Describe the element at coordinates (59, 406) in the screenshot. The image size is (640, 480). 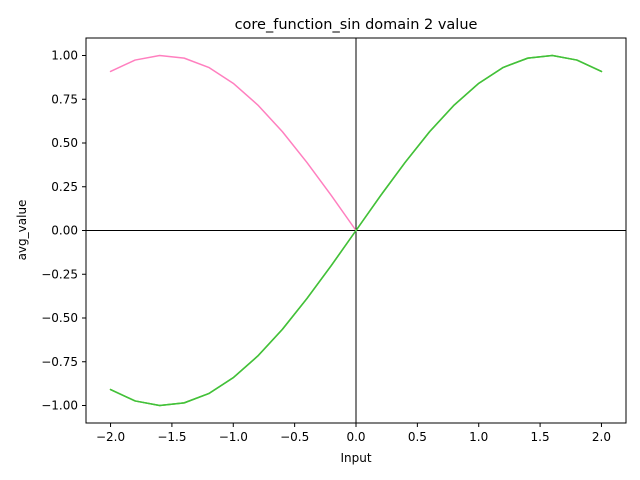
I see `y-tick-label: −1.00` at that location.